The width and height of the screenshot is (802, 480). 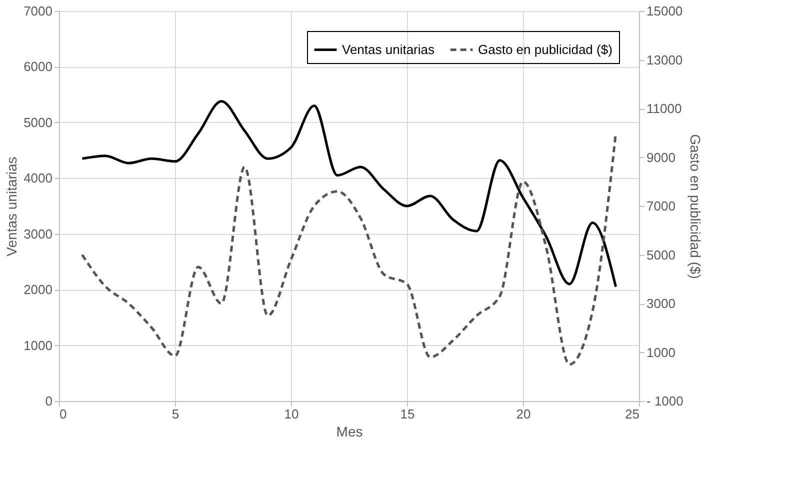 What do you see at coordinates (38, 345) in the screenshot?
I see `y-tick-label: 1000` at bounding box center [38, 345].